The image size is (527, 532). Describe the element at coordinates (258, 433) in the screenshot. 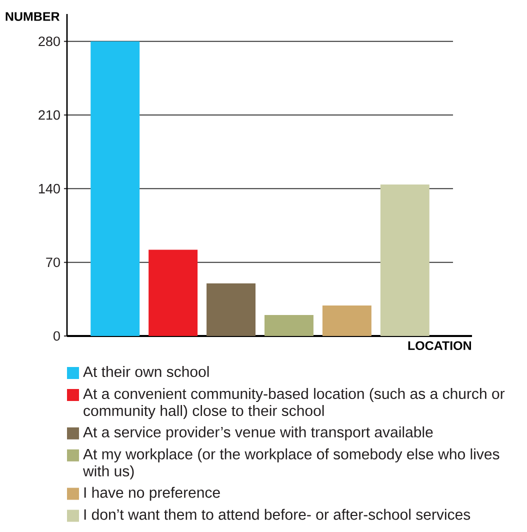

I see `legend-label: At a service provider’s venue with transport available` at that location.